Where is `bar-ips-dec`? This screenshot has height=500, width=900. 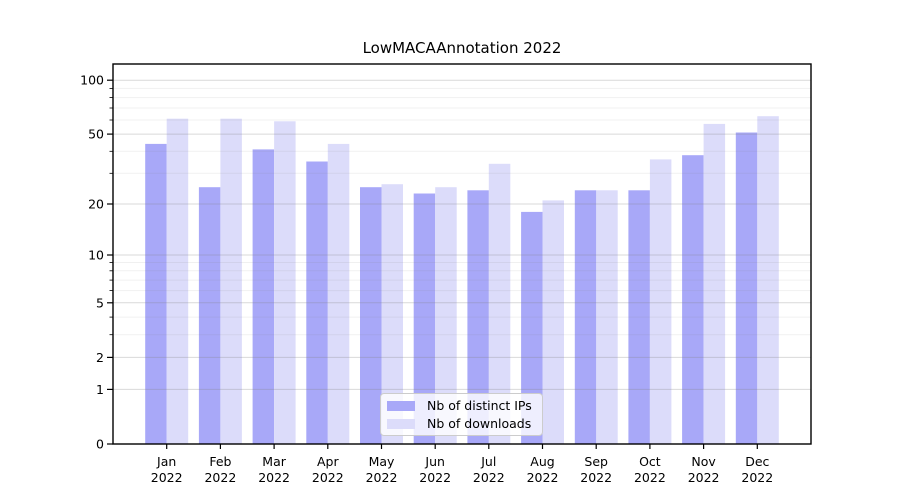
bar-ips-dec is located at coordinates (746, 288).